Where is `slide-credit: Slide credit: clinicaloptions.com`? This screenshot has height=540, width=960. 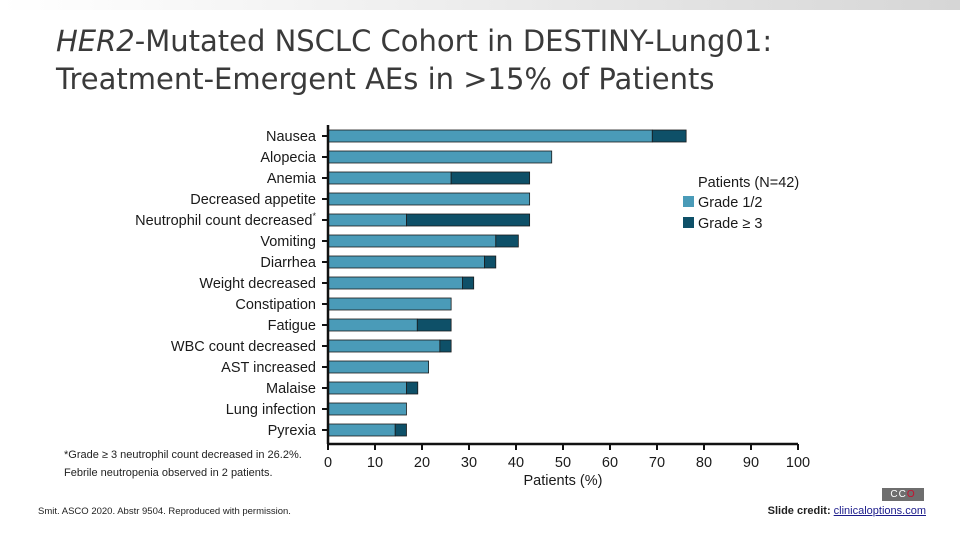
slide-credit: Slide credit: clinicaloptions.com is located at coordinates (847, 511).